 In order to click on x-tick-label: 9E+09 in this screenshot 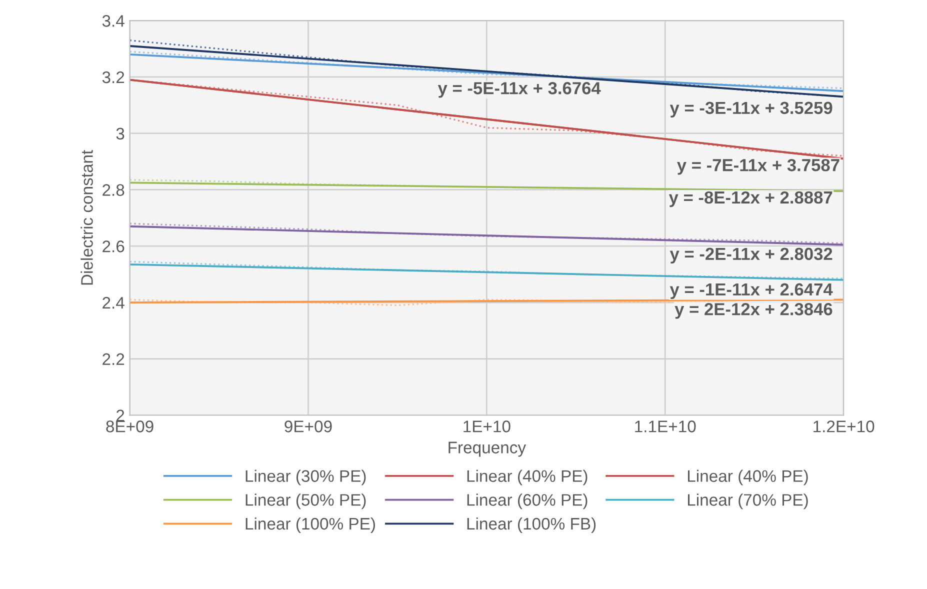, I will do `click(308, 426)`.